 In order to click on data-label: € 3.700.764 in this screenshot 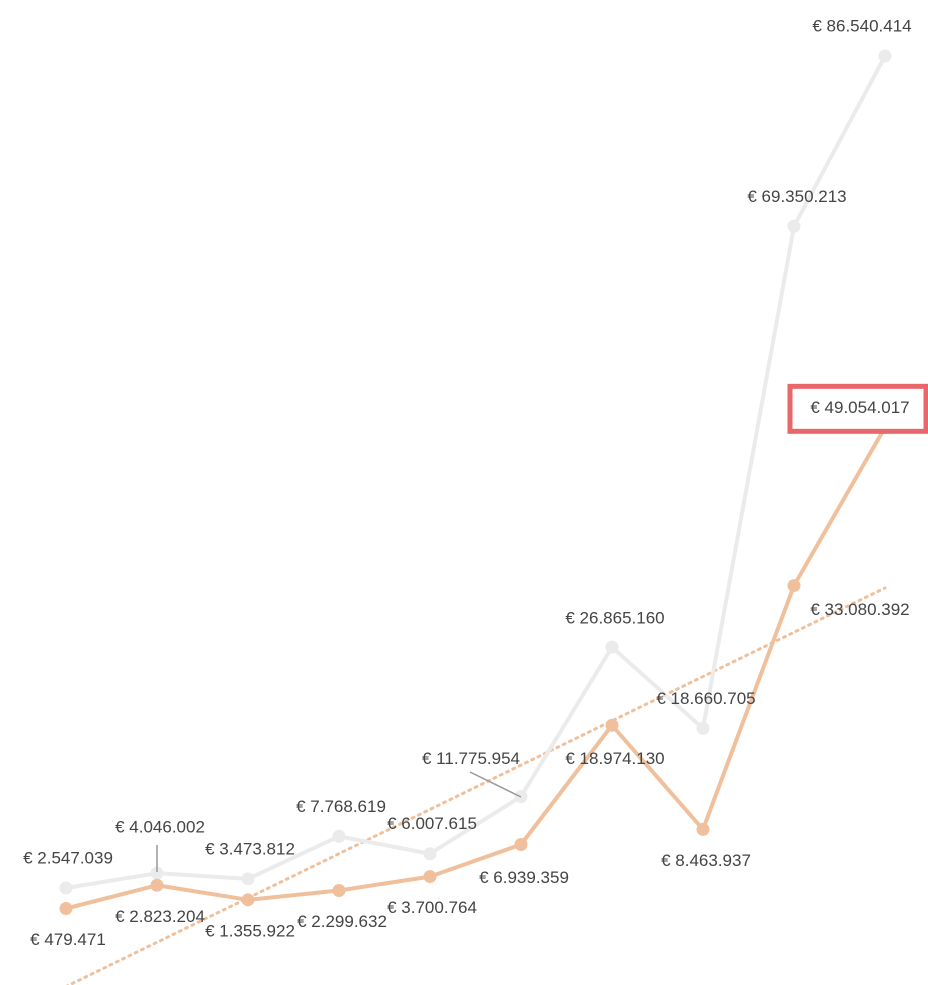, I will do `click(432, 907)`.